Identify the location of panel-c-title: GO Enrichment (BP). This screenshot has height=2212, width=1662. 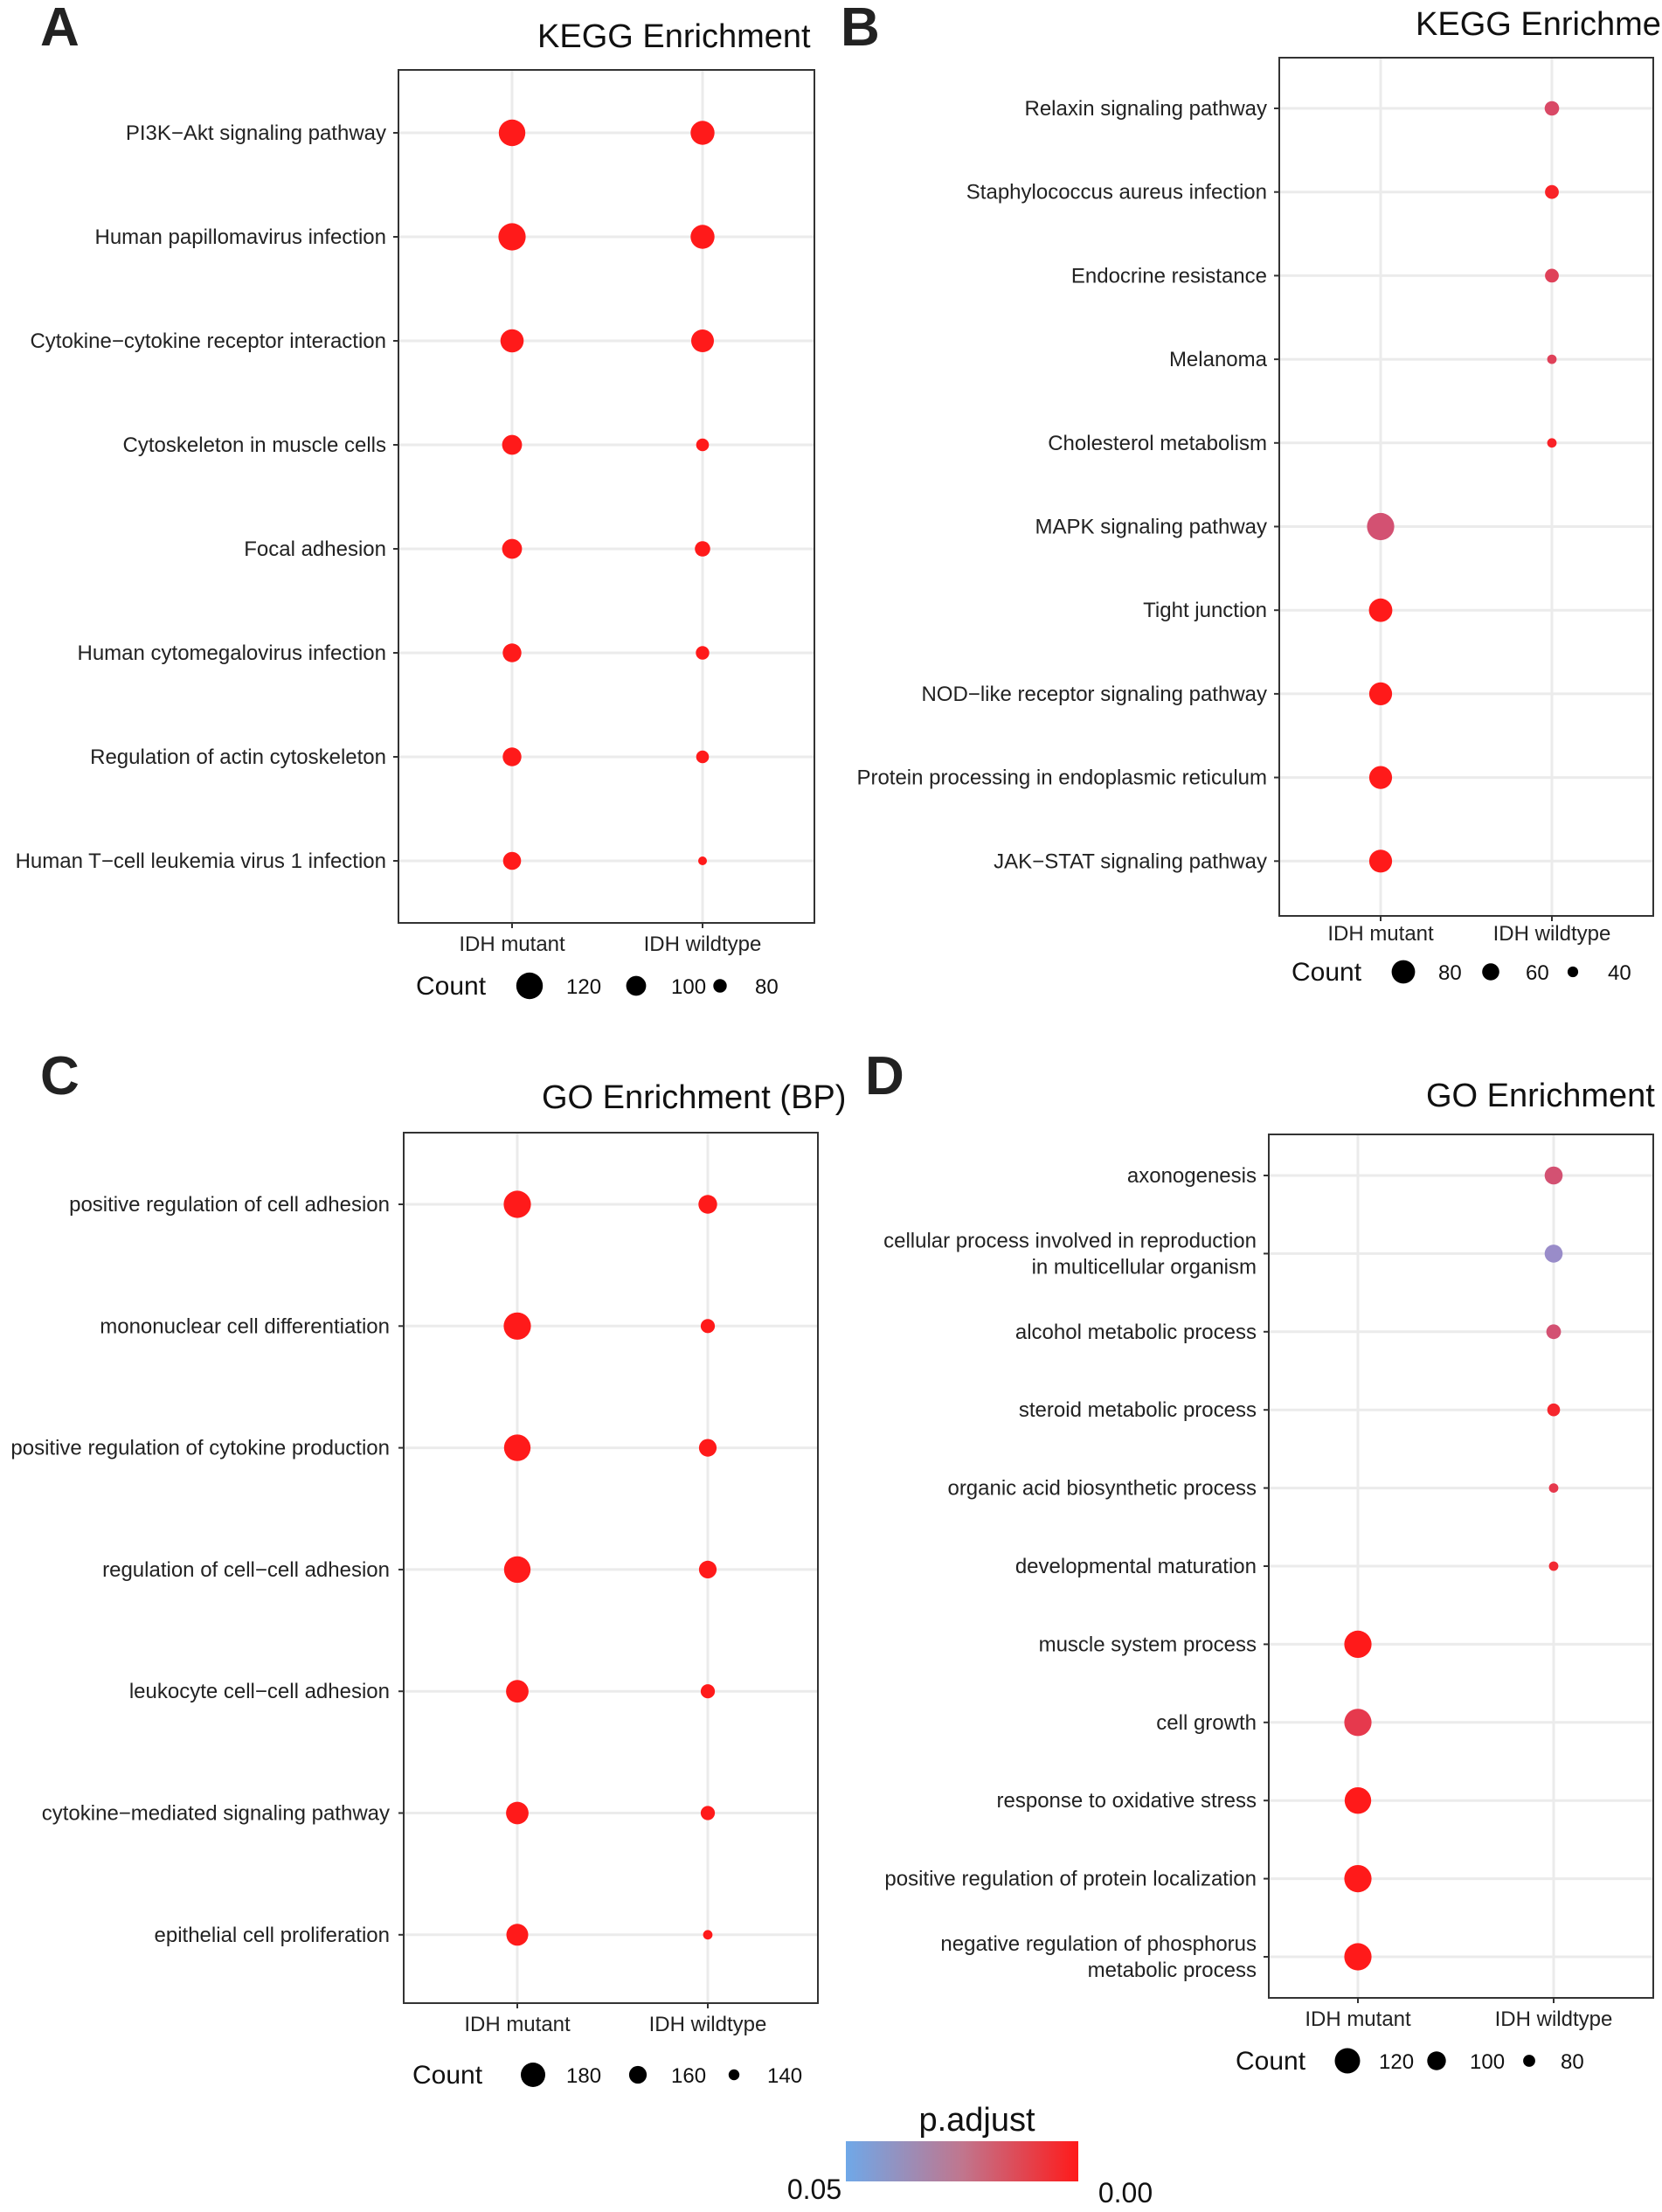
(694, 1097).